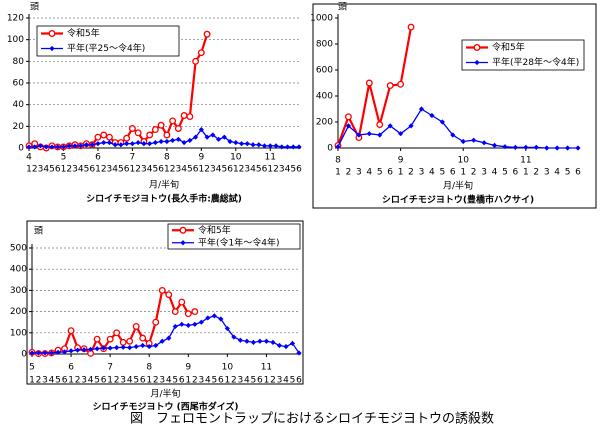 This screenshot has width=600, height=427. What do you see at coordinates (106, 48) in the screenshot?
I see `legend-label: 平年(平25～令4年)` at bounding box center [106, 48].